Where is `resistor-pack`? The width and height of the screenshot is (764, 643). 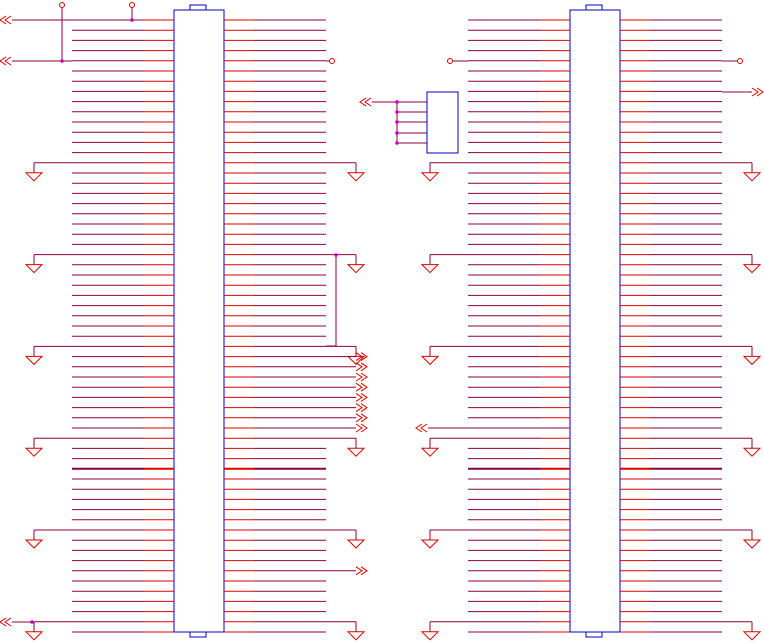 resistor-pack is located at coordinates (442, 122).